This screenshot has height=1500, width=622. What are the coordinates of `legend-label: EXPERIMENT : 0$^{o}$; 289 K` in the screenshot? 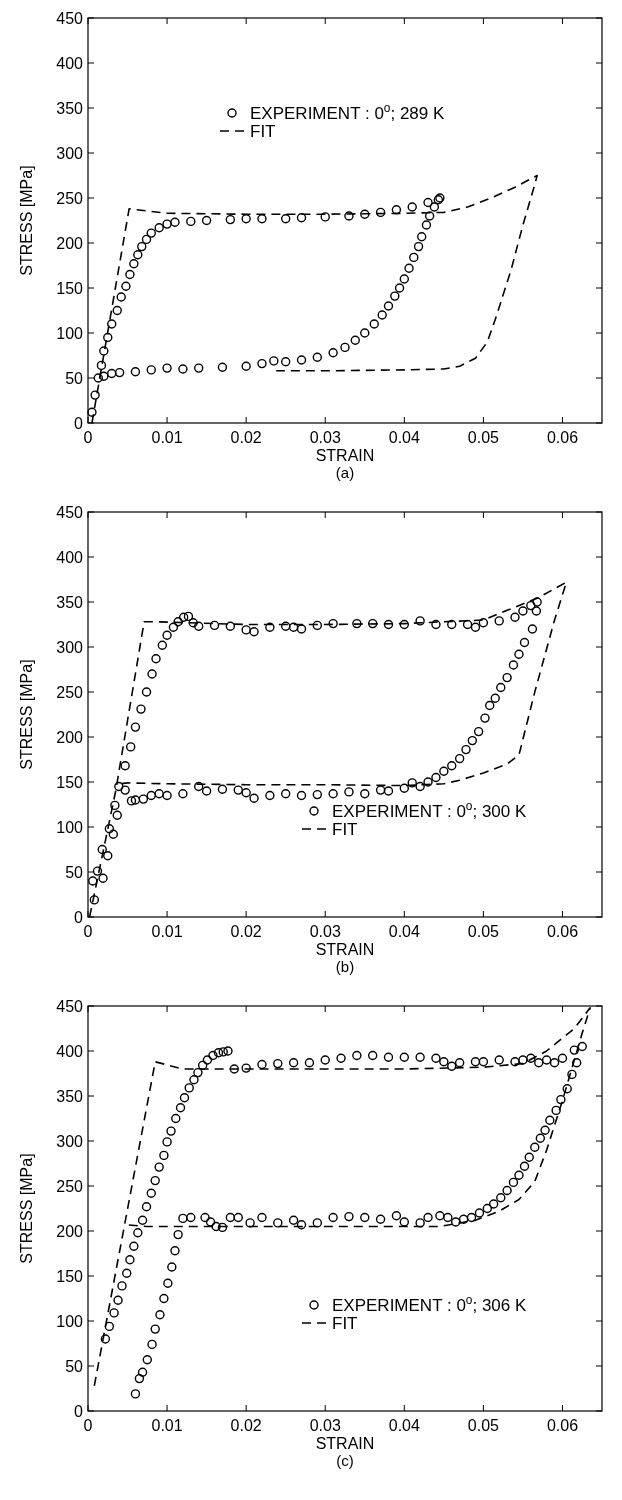 It's located at (347, 112).